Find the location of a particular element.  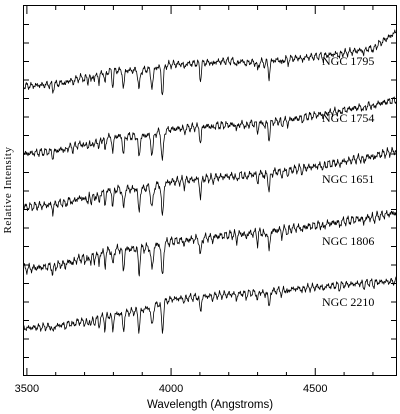

series-label: NGC 1754 is located at coordinates (348, 118).